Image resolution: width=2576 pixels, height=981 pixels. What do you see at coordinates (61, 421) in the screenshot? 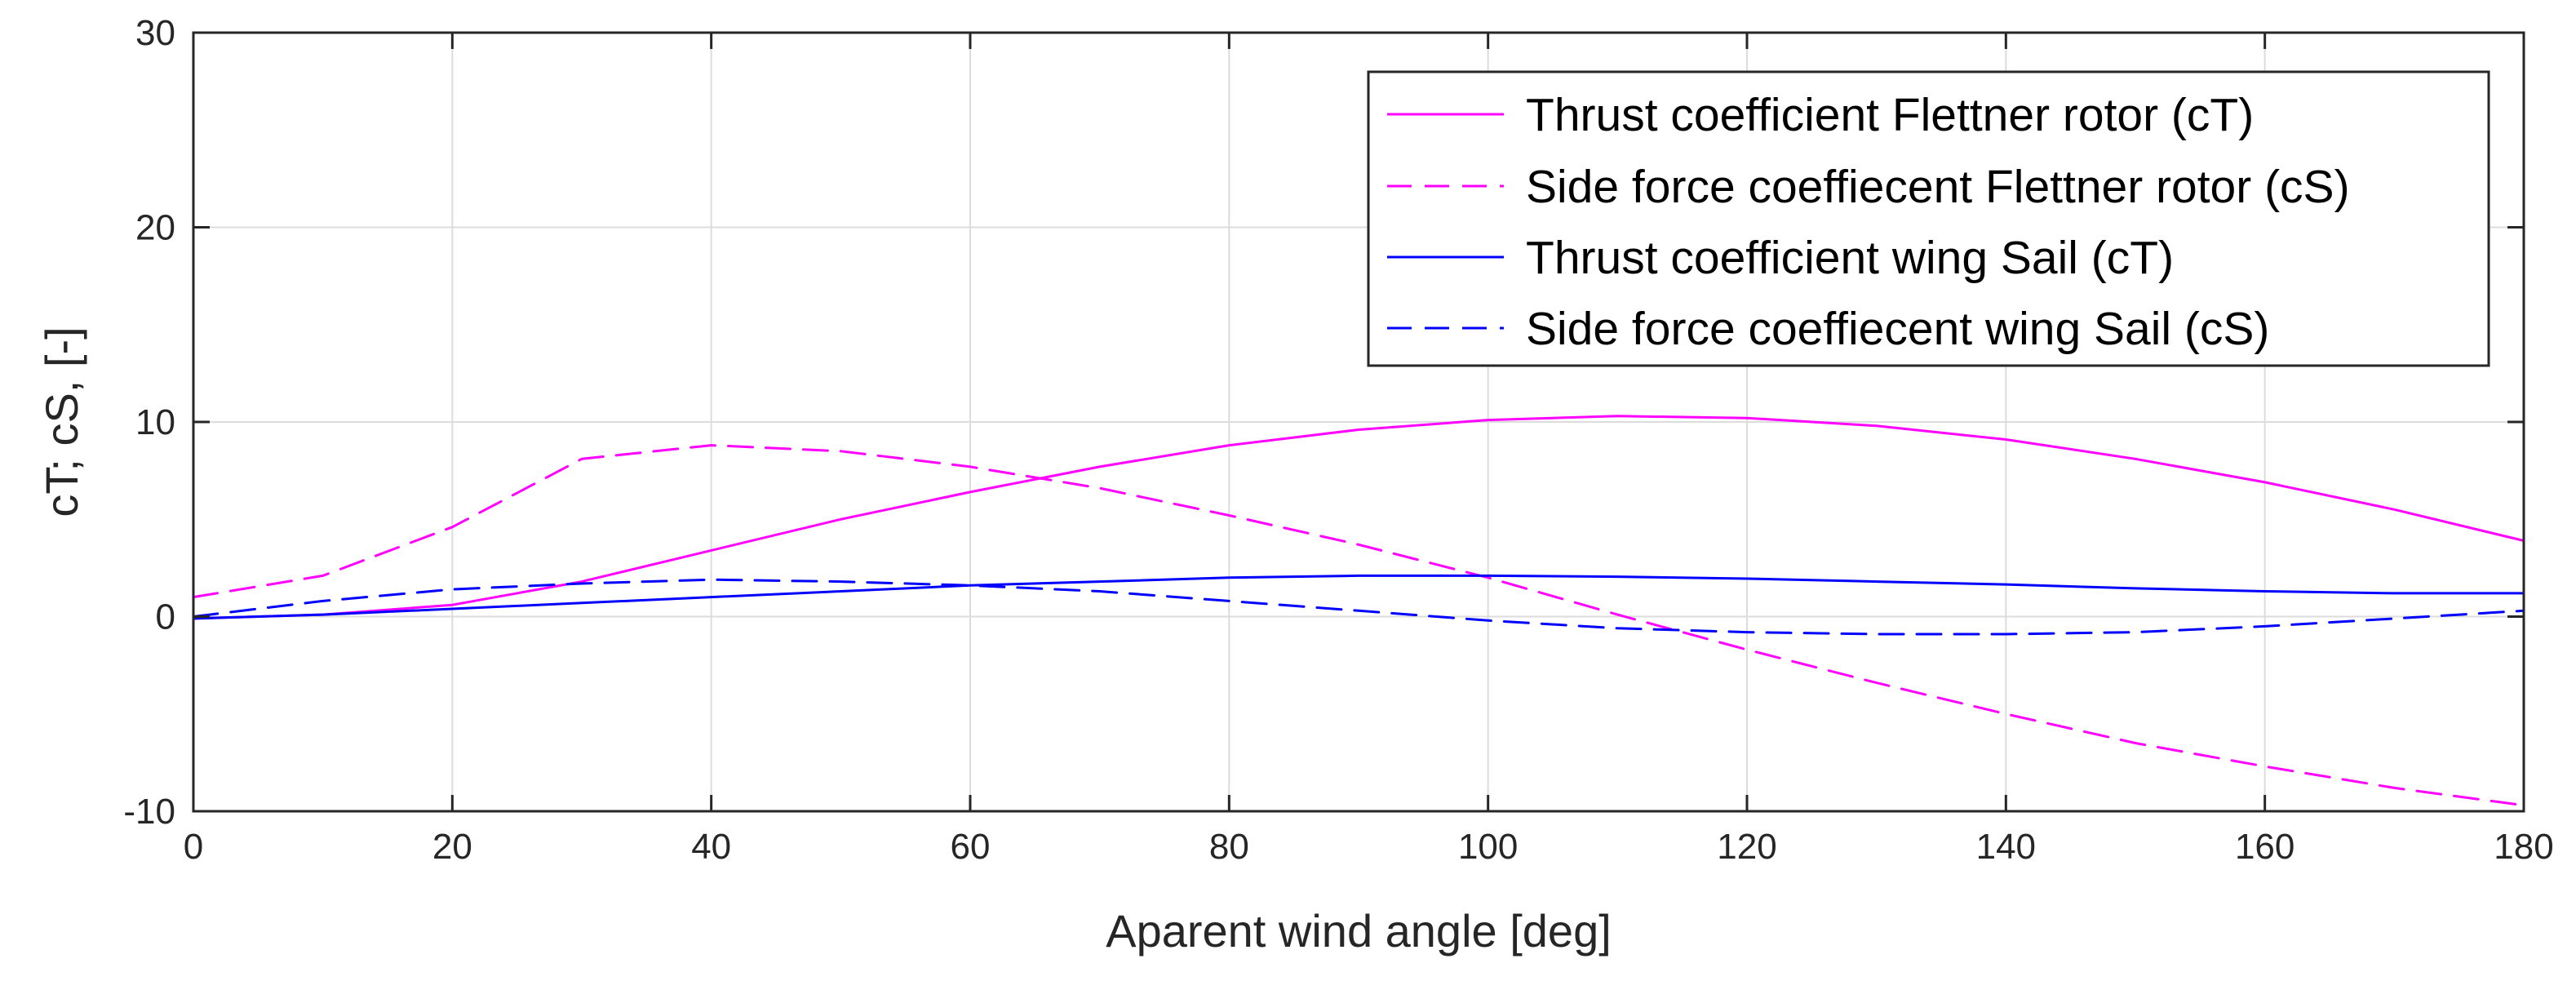
I see `y-axis-label: cT; cS, [-]` at bounding box center [61, 421].